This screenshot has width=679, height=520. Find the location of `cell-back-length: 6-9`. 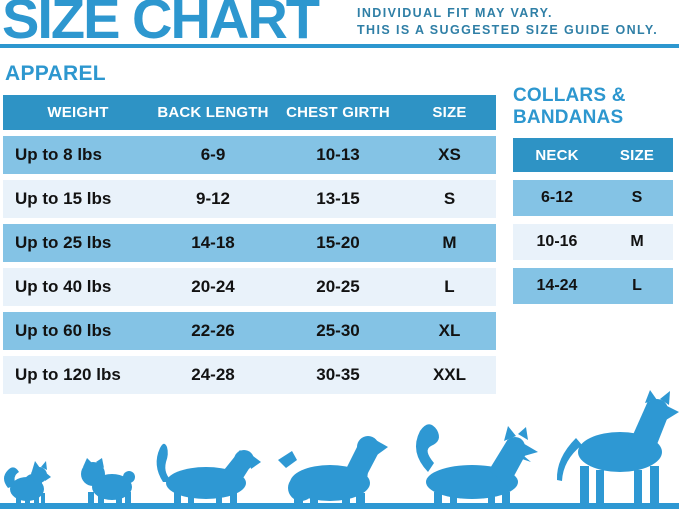

cell-back-length: 6-9 is located at coordinates (213, 154).